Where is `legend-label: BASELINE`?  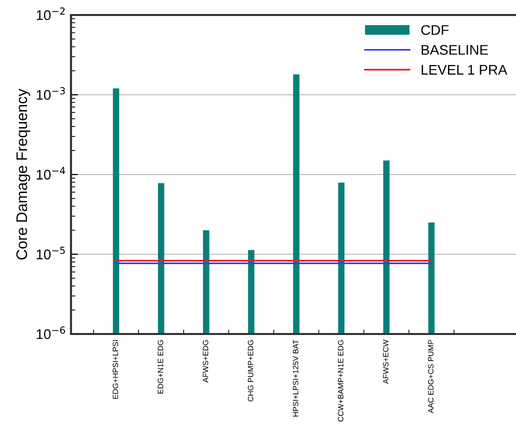
legend-label: BASELINE is located at coordinates (455, 49).